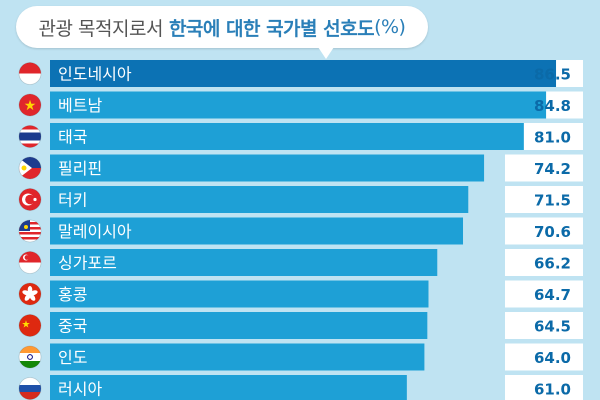 This screenshot has height=400, width=600. I want to click on flag-russia-icon, so click(30, 388).